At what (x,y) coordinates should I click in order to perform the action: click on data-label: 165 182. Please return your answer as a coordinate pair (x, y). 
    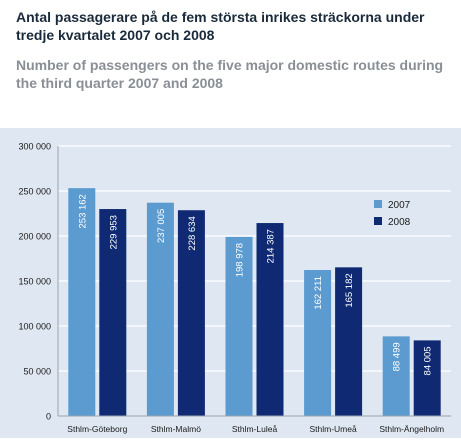
    Looking at the image, I should click on (349, 290).